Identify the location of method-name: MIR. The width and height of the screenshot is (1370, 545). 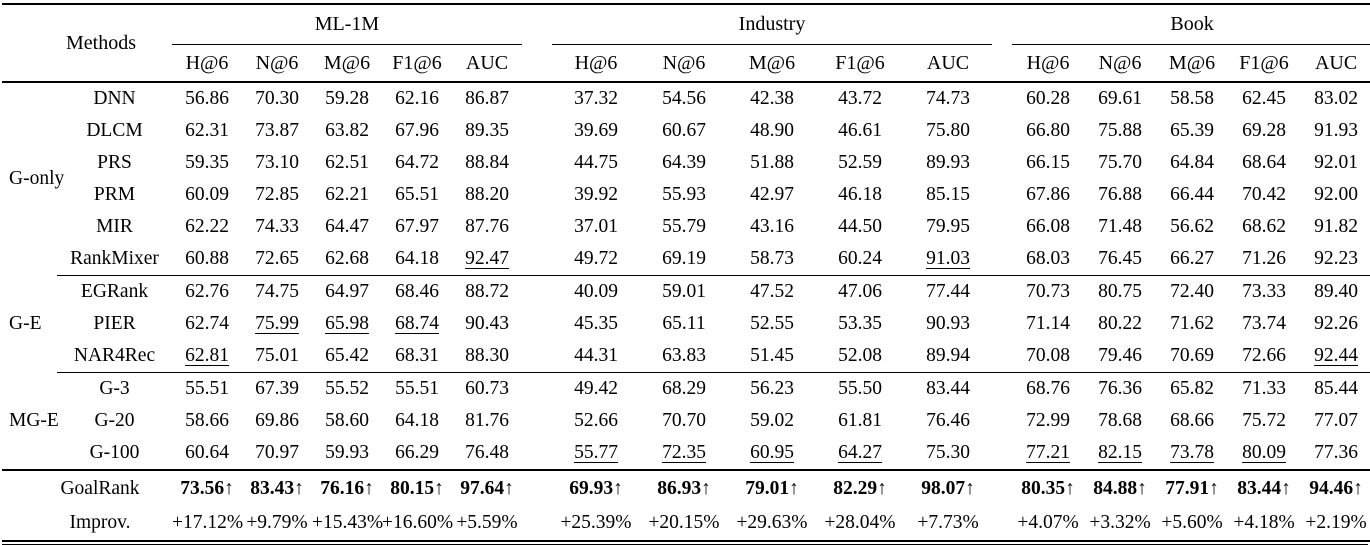
(114, 226).